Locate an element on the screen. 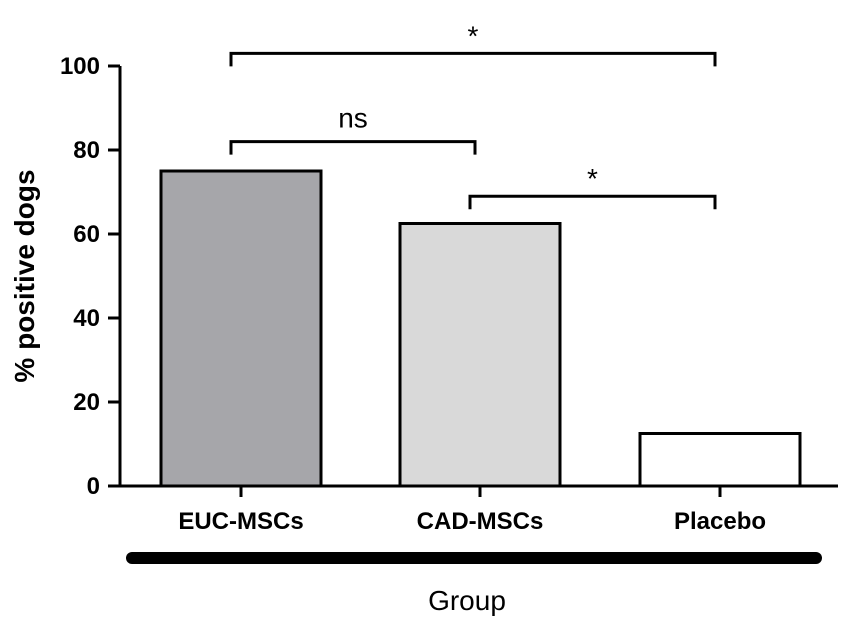 The width and height of the screenshot is (851, 625). y-ticks-group: 0 20 40 60 80 100 is located at coordinates (90, 276).